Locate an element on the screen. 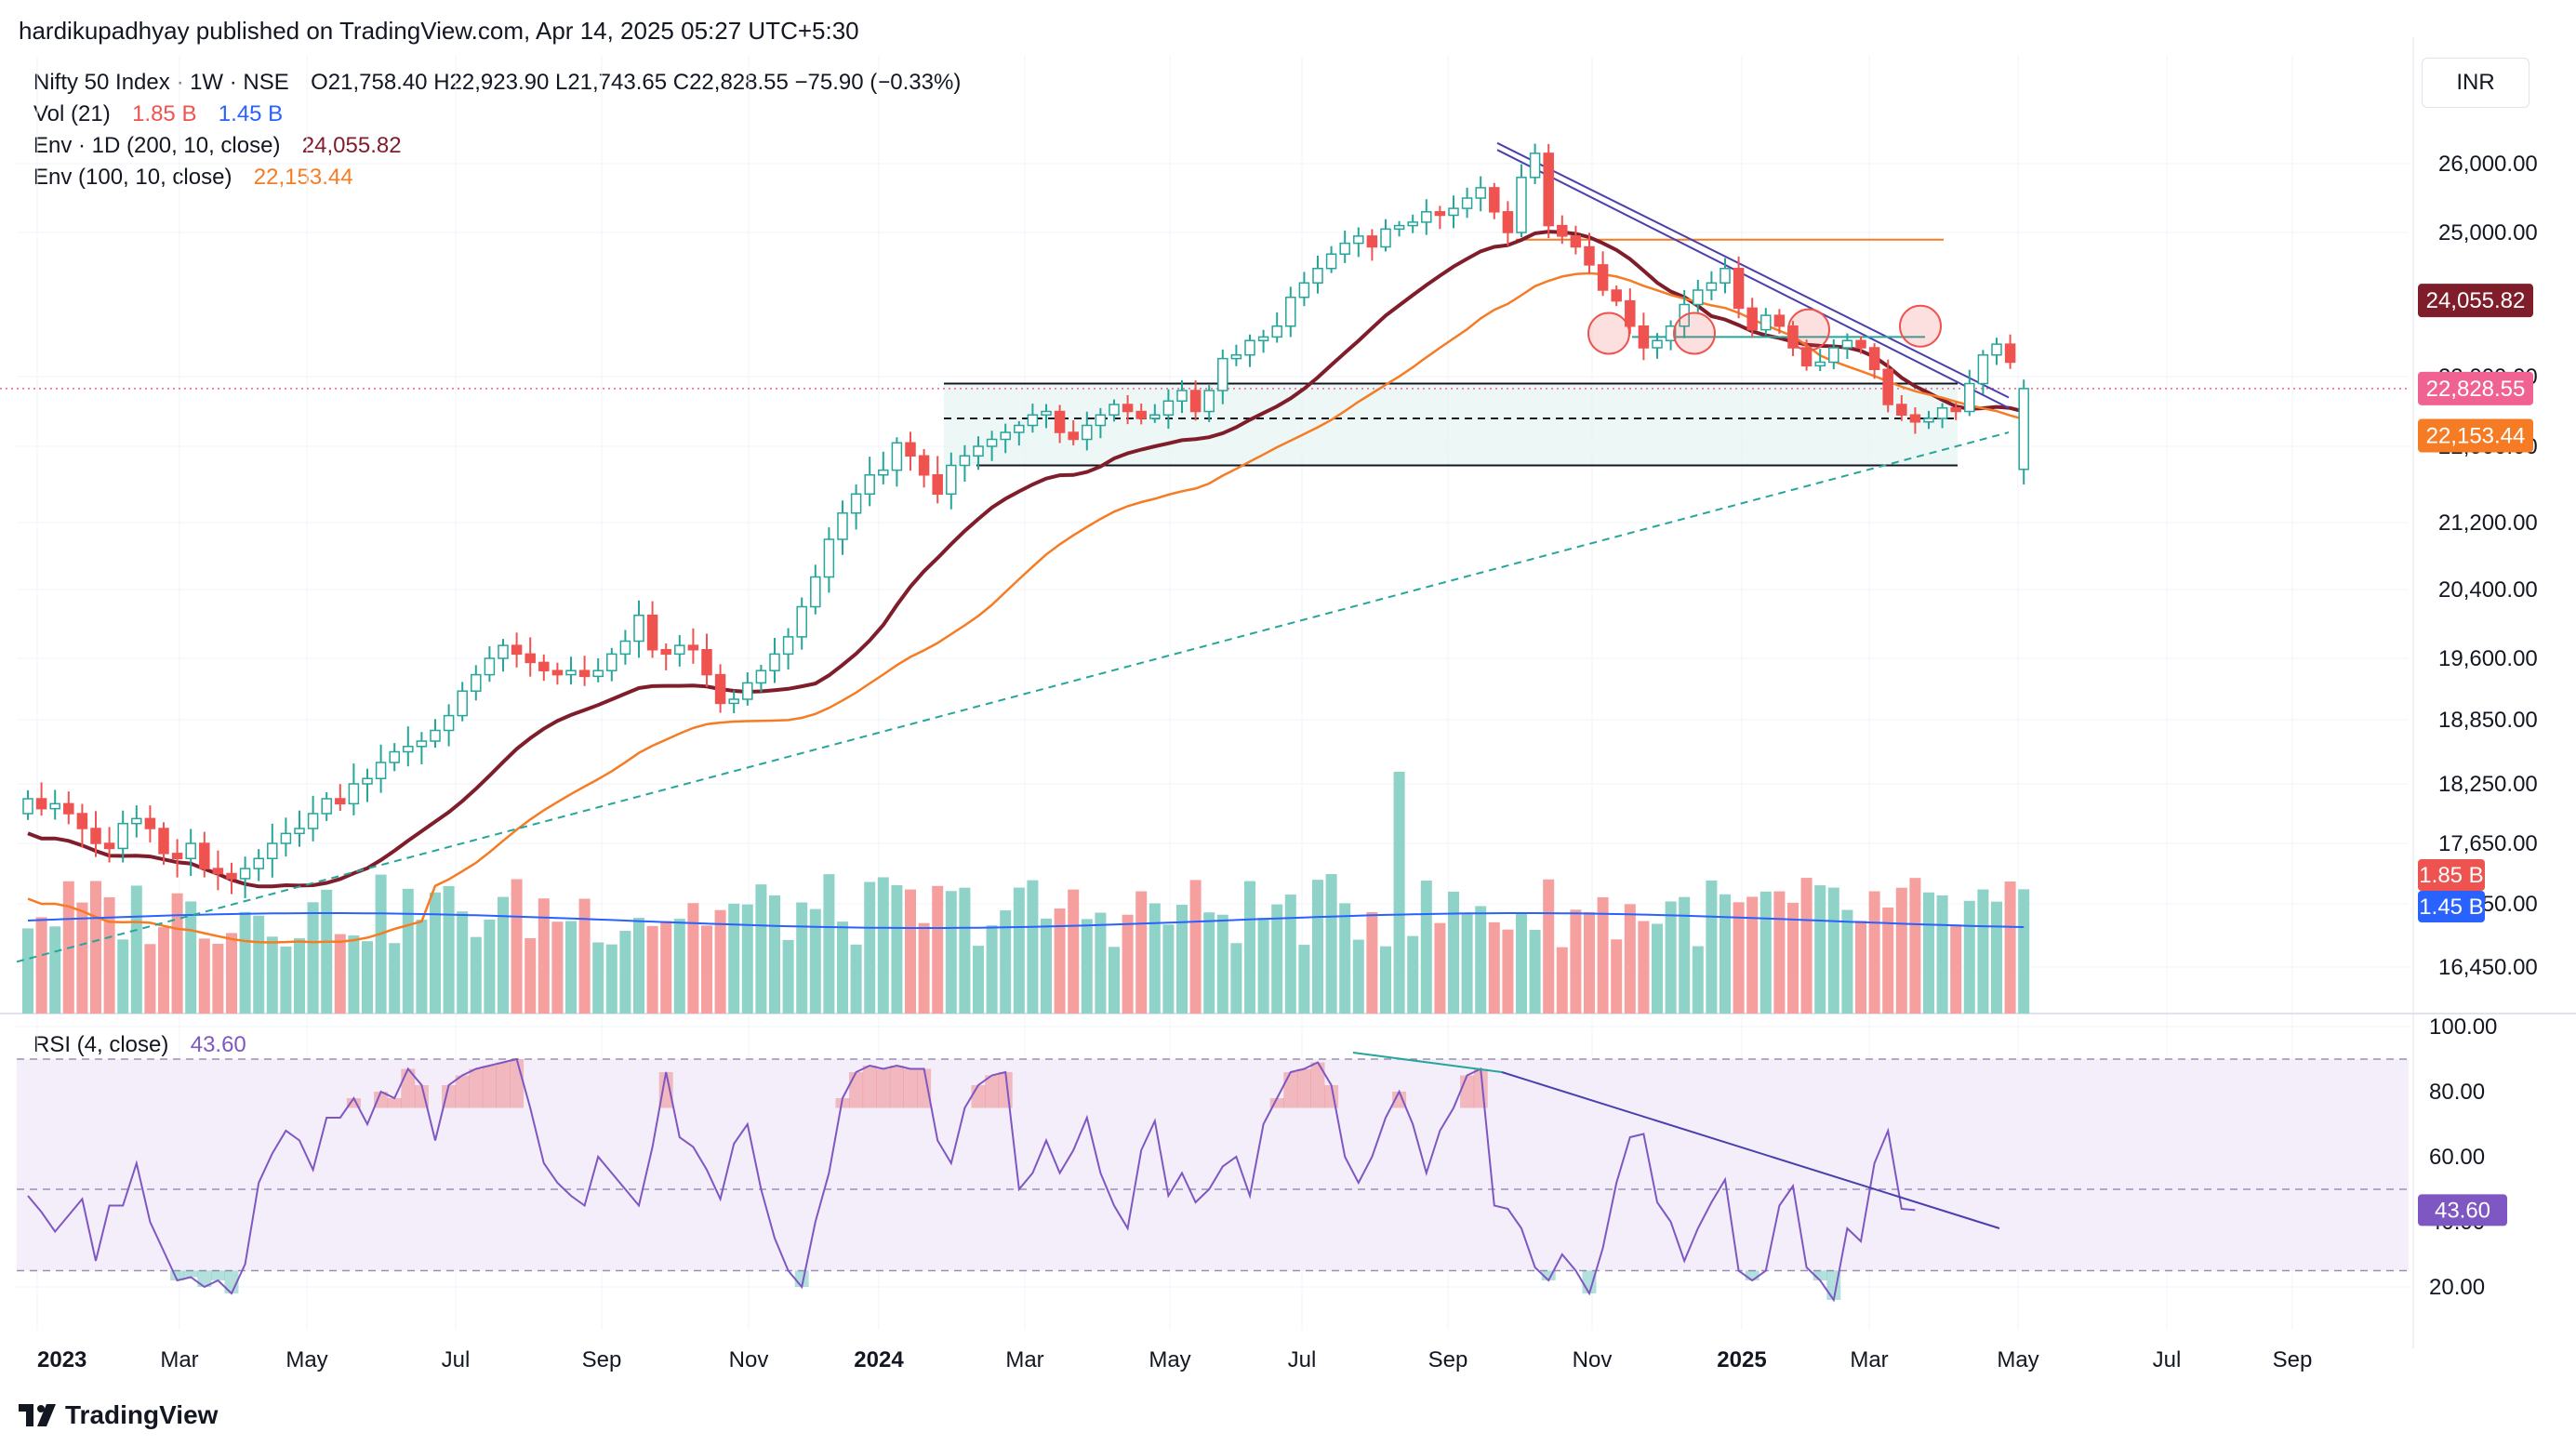  legend-env100-label: Env (100, 10, close) is located at coordinates (132, 177).